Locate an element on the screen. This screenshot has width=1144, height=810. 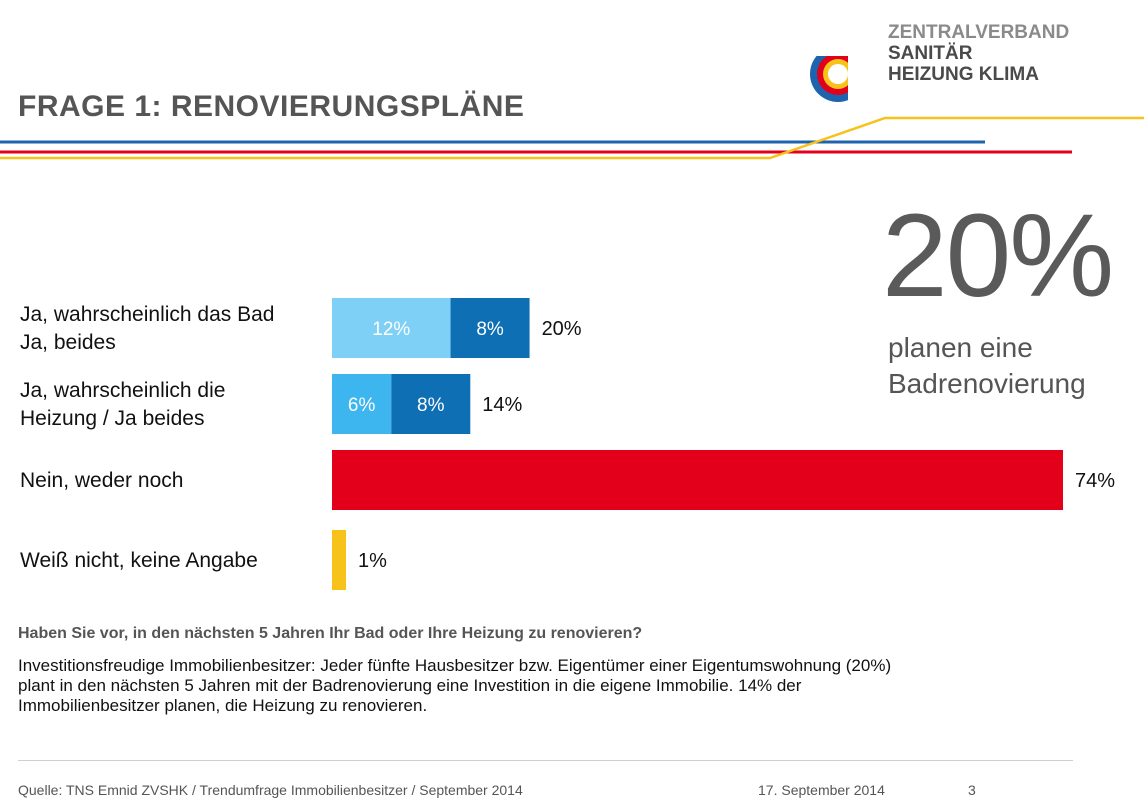
page-title: FRAGE 1: RENOVIERUNGSPLÄNE is located at coordinates (271, 106).